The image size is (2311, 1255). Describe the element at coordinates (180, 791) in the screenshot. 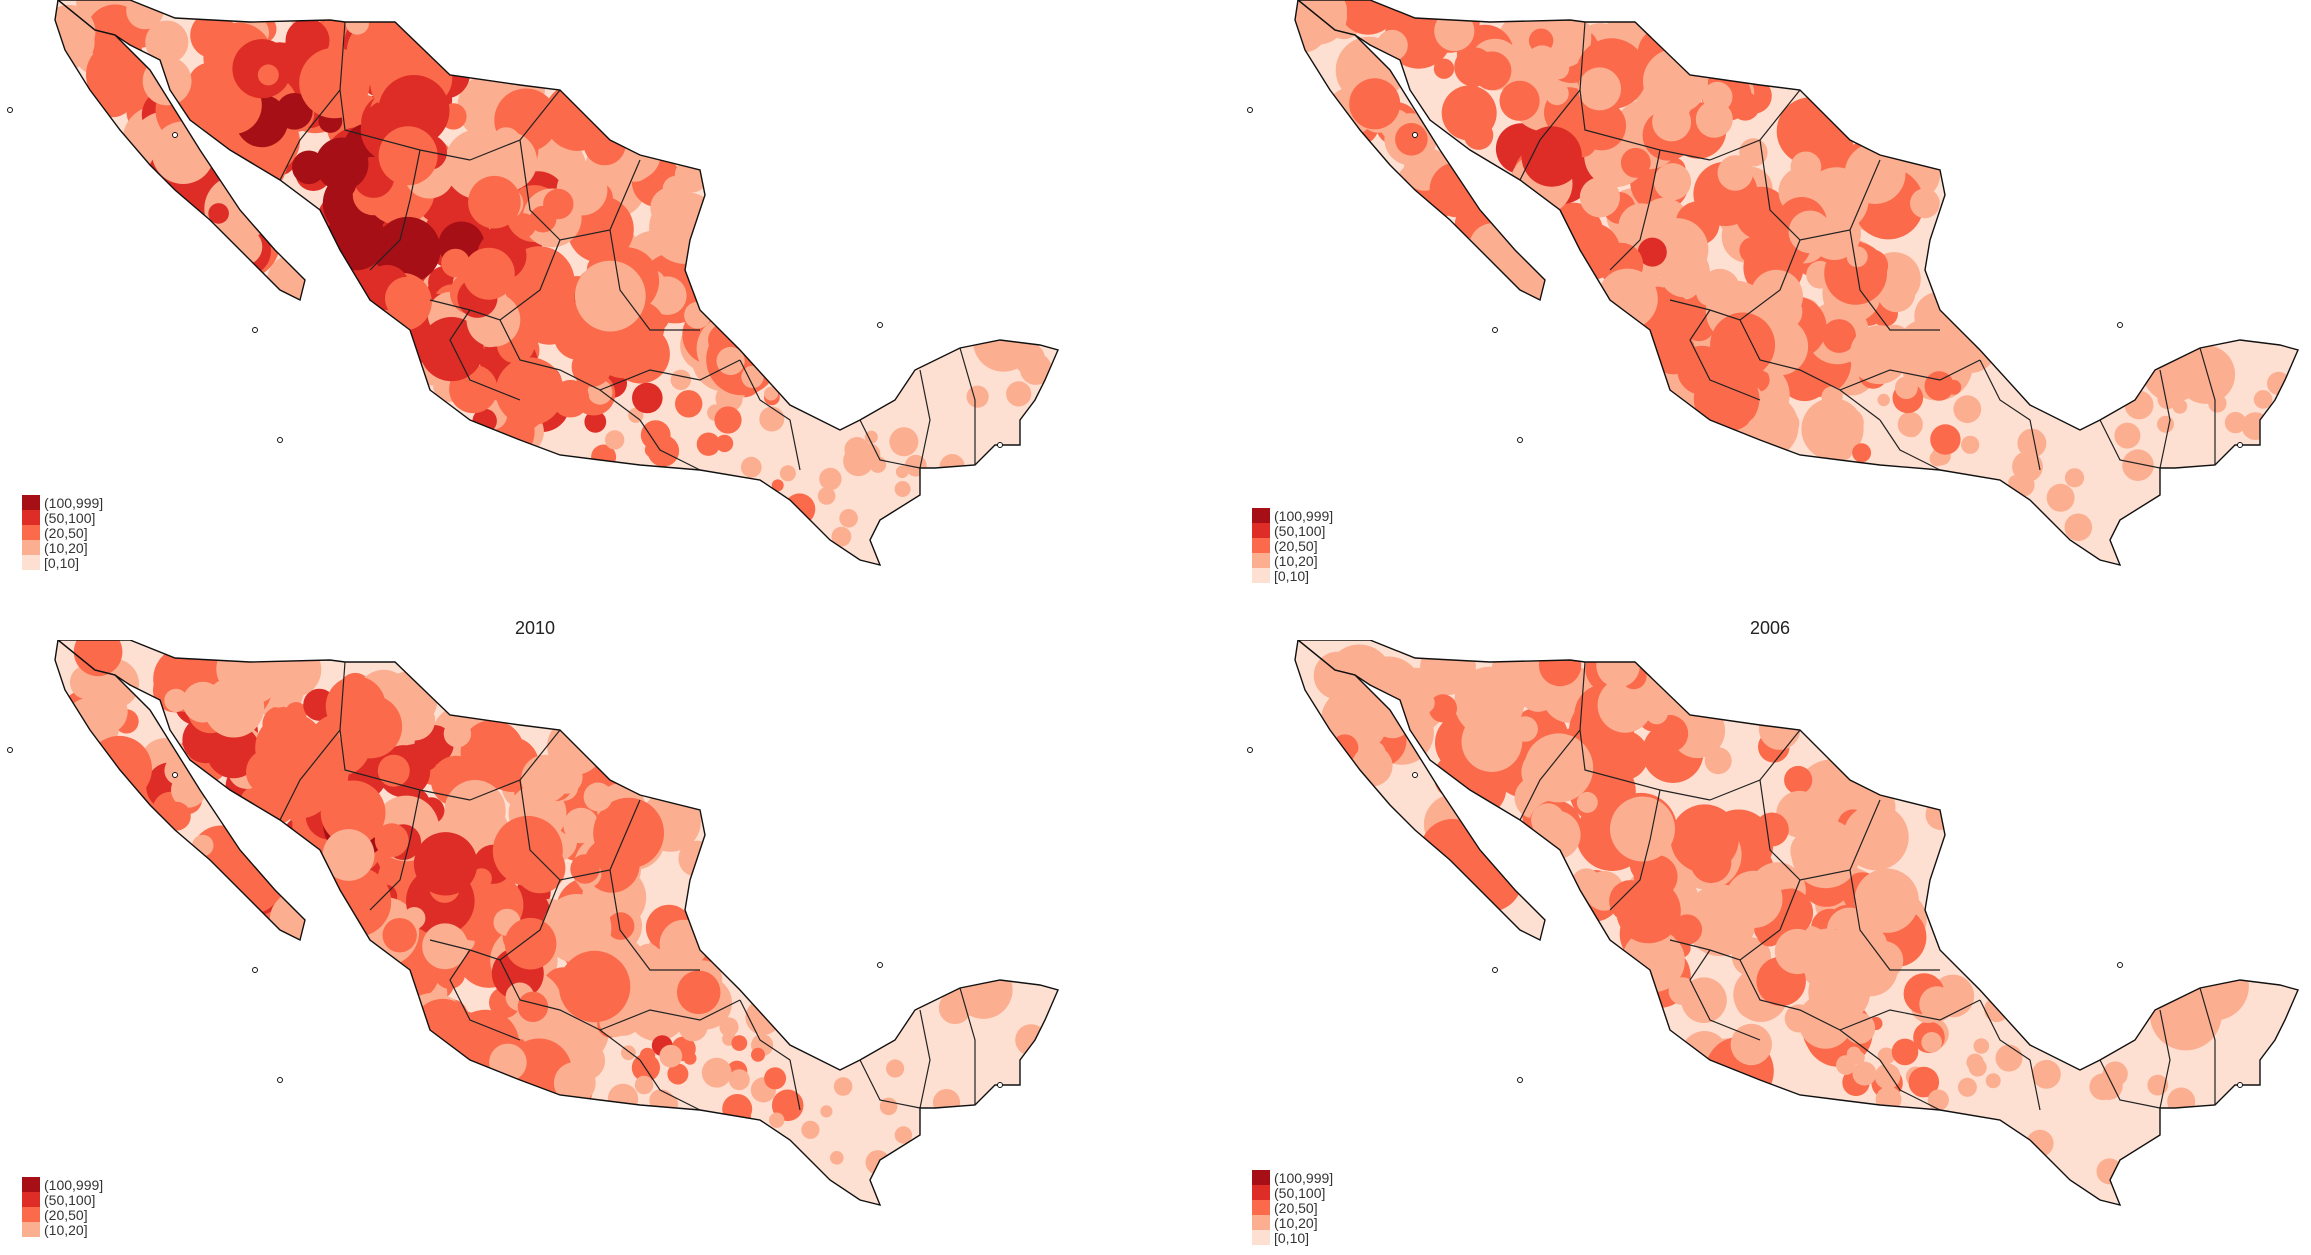

I see `country-outline` at that location.